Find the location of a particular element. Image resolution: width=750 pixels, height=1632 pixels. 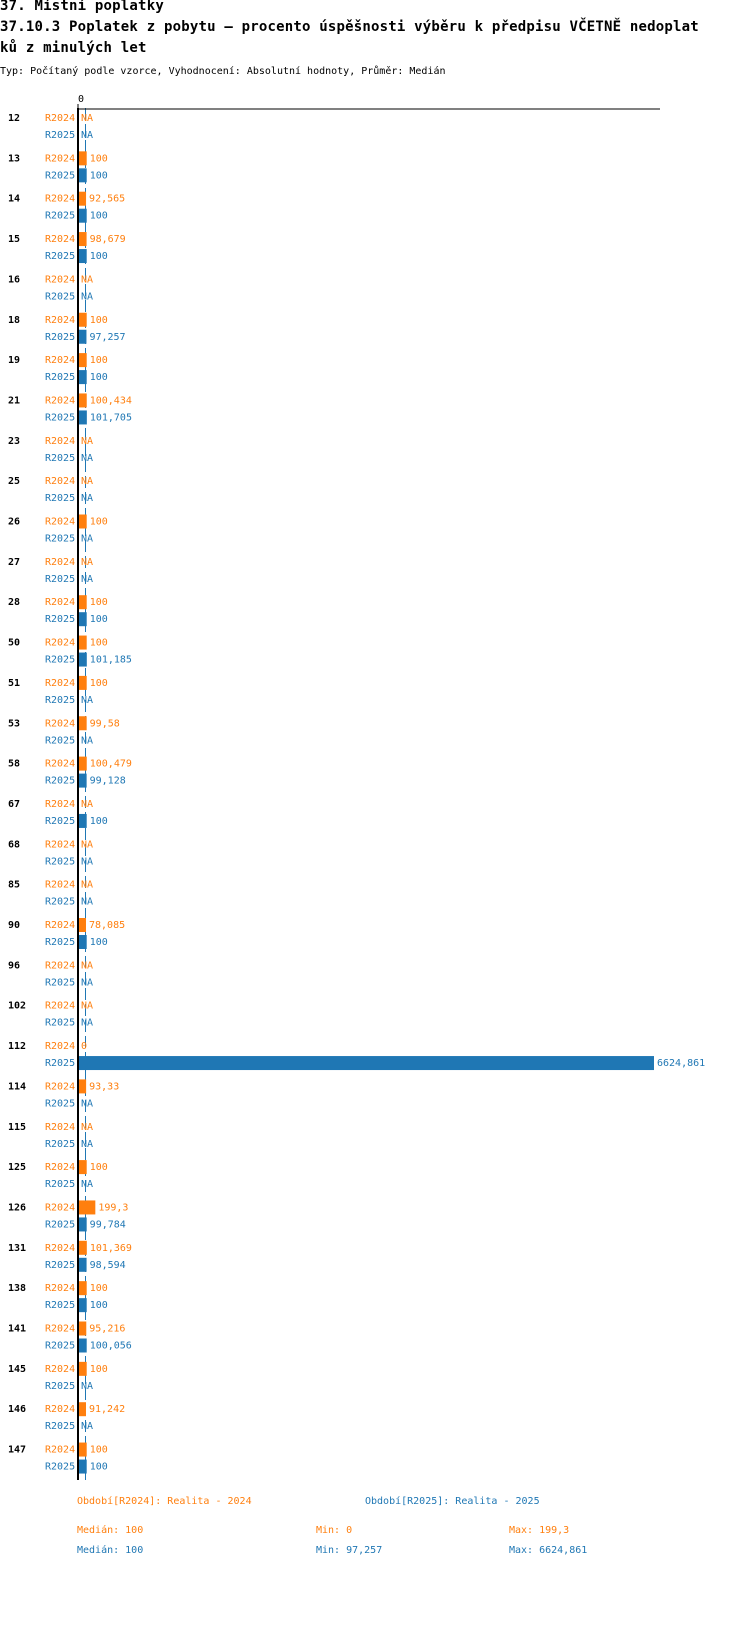

category-label: 90 is located at coordinates (14, 925).